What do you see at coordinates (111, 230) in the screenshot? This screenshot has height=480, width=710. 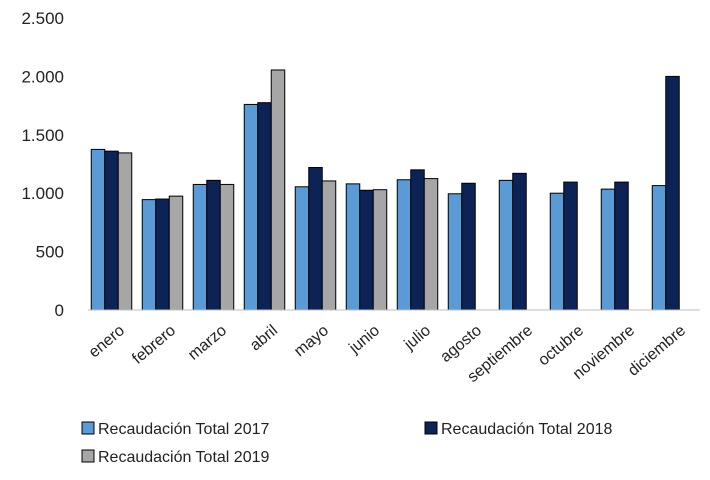 I see `bar-2-enero` at bounding box center [111, 230].